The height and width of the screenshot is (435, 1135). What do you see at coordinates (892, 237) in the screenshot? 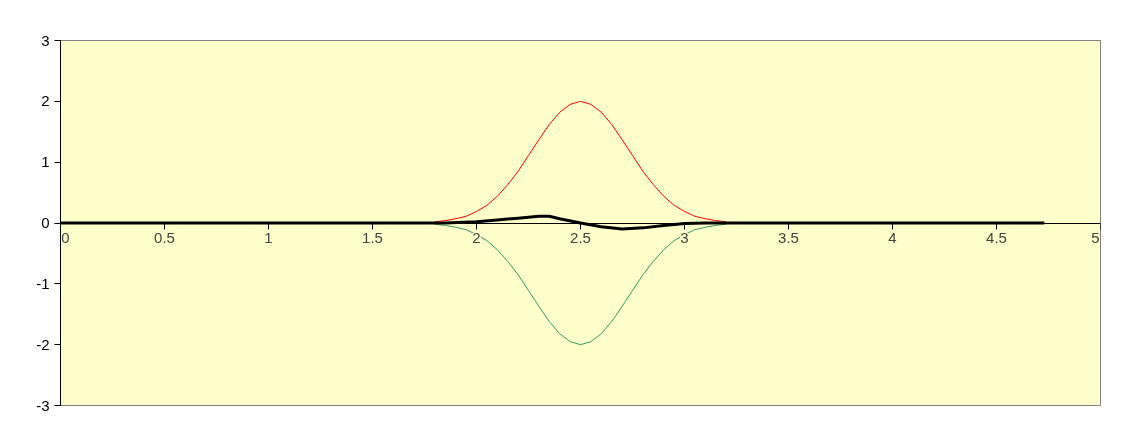
I see `x-tick-label: 4` at bounding box center [892, 237].